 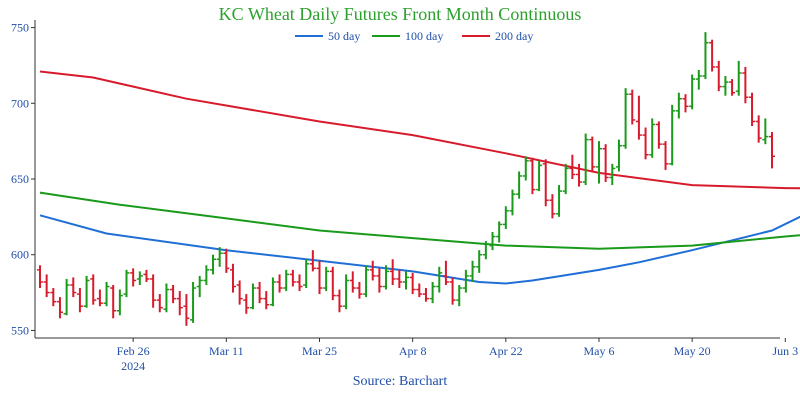 I want to click on y-tick-label: 600, so click(x=20, y=255).